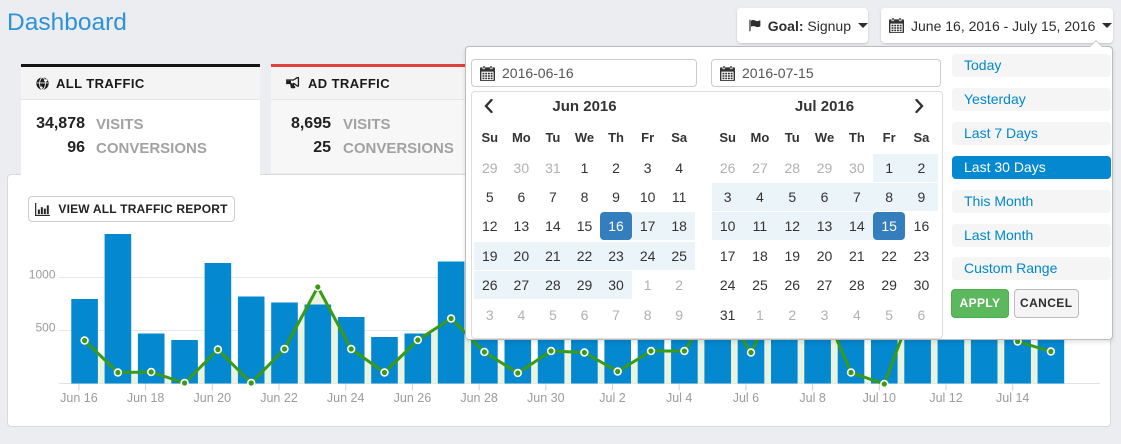 The height and width of the screenshot is (444, 1121). I want to click on svg-text: Jun 20, so click(213, 398).